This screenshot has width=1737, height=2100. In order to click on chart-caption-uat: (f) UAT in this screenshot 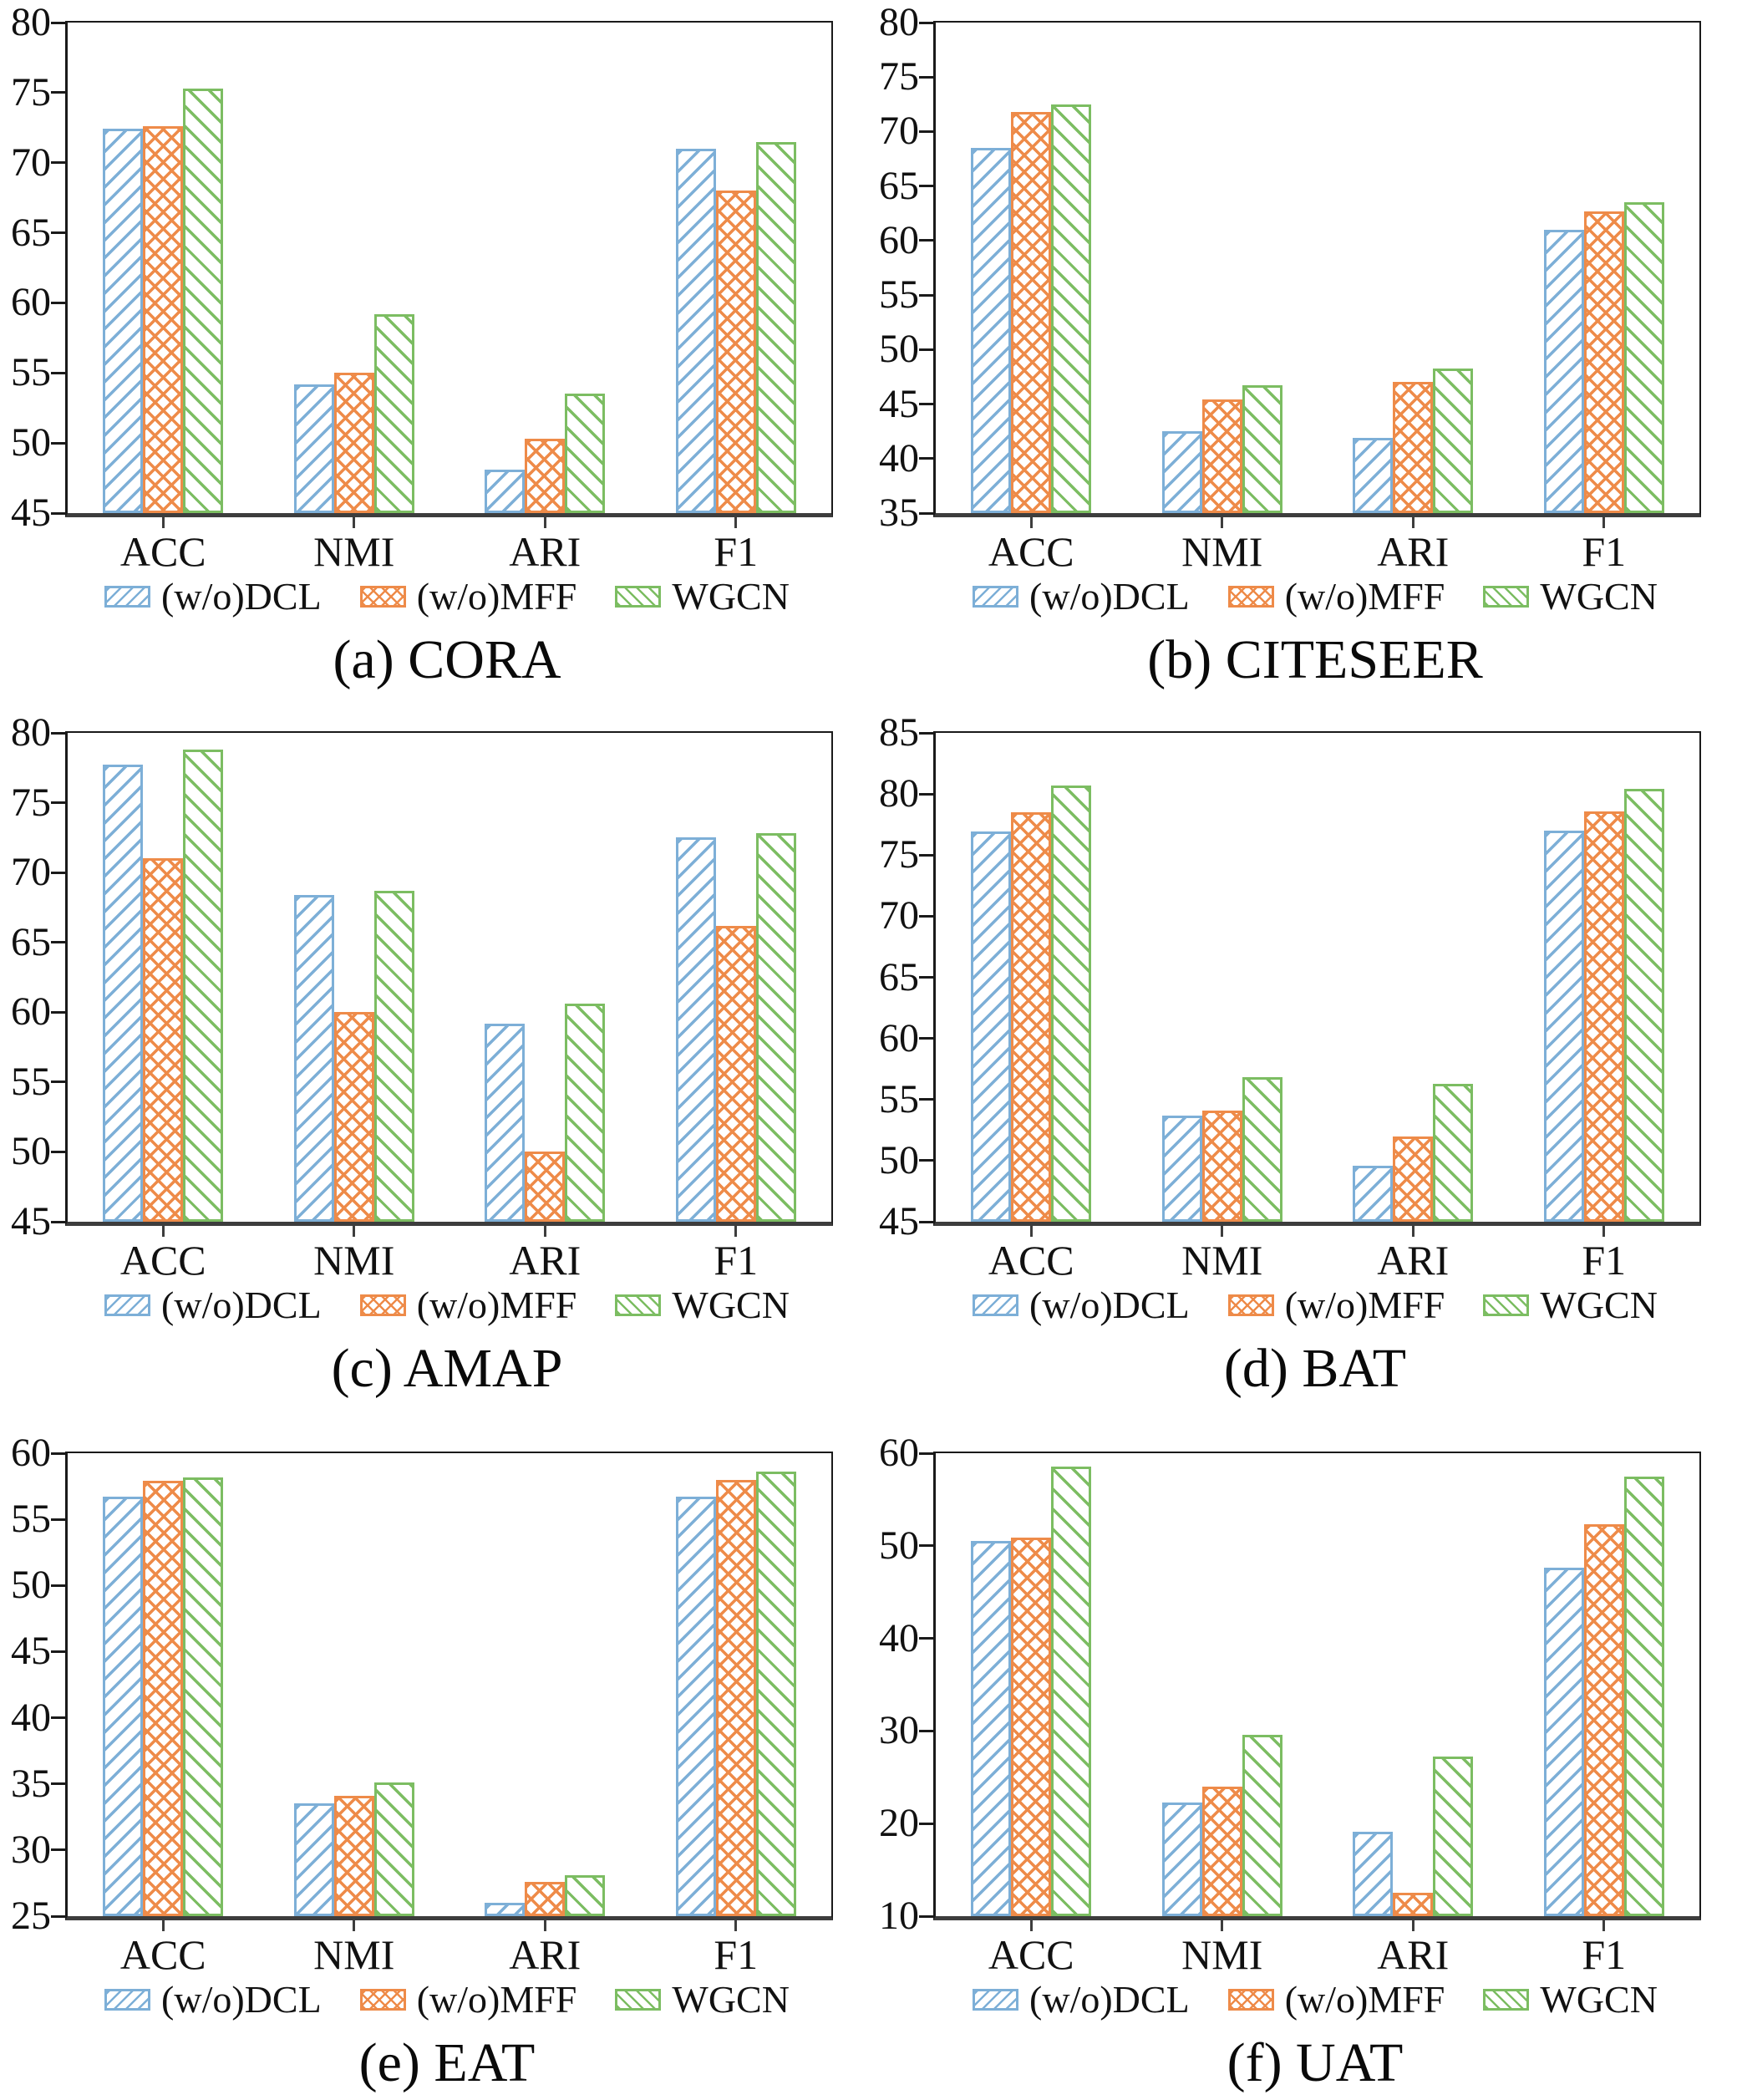, I will do `click(1315, 2062)`.